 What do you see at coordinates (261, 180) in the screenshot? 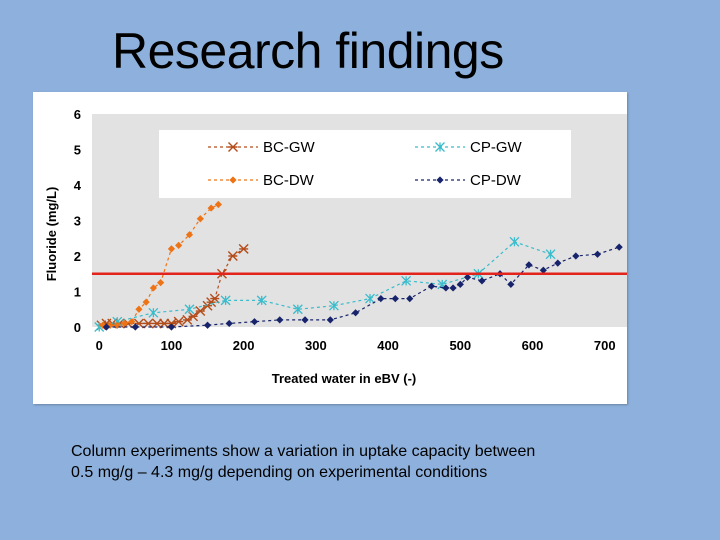
I see `legend-item-bc-dw: BC-DW` at bounding box center [261, 180].